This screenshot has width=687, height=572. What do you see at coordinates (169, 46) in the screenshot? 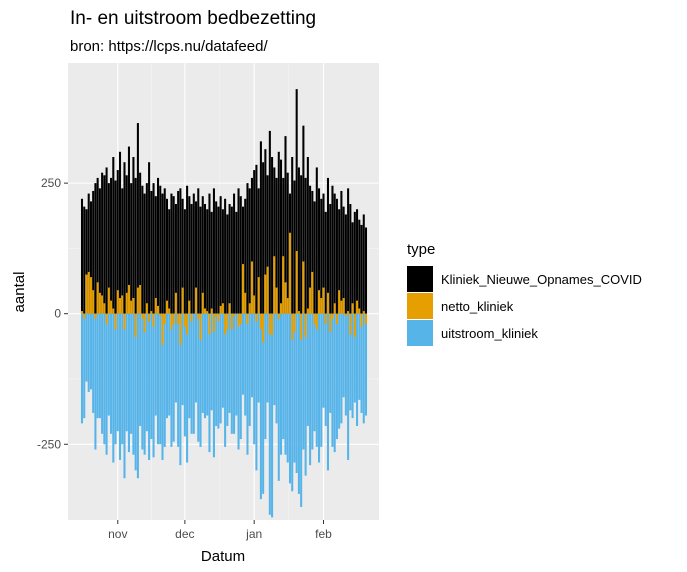
I see `chart-subtitle: bron: https://lcps.nu/datafeed/` at bounding box center [169, 46].